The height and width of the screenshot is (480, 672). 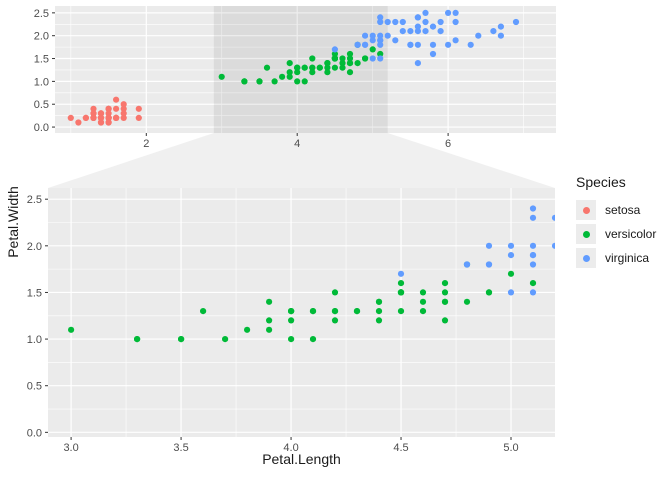 I want to click on legend: Species setosa versicolor virginica, so click(x=616, y=222).